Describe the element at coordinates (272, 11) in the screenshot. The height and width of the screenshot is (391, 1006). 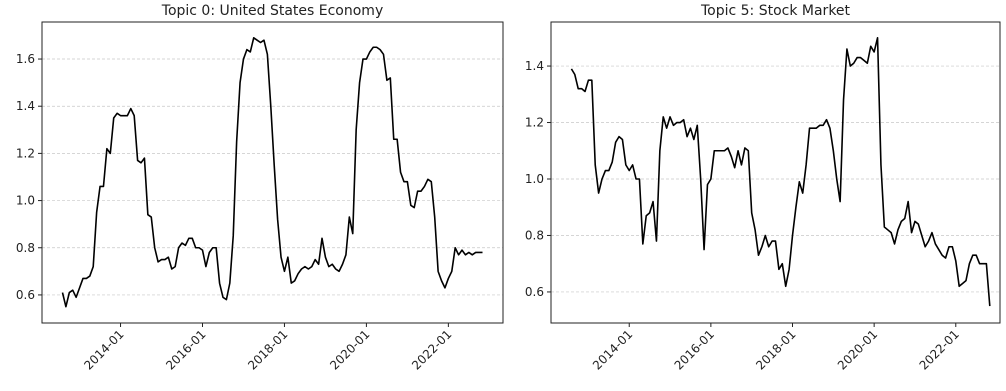
I see `chart-title: Topic 0: United States Economy` at that location.